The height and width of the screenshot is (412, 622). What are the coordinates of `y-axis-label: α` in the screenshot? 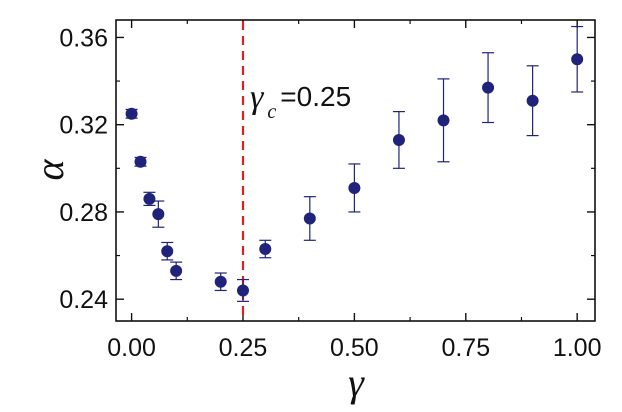 It's located at (49, 170).